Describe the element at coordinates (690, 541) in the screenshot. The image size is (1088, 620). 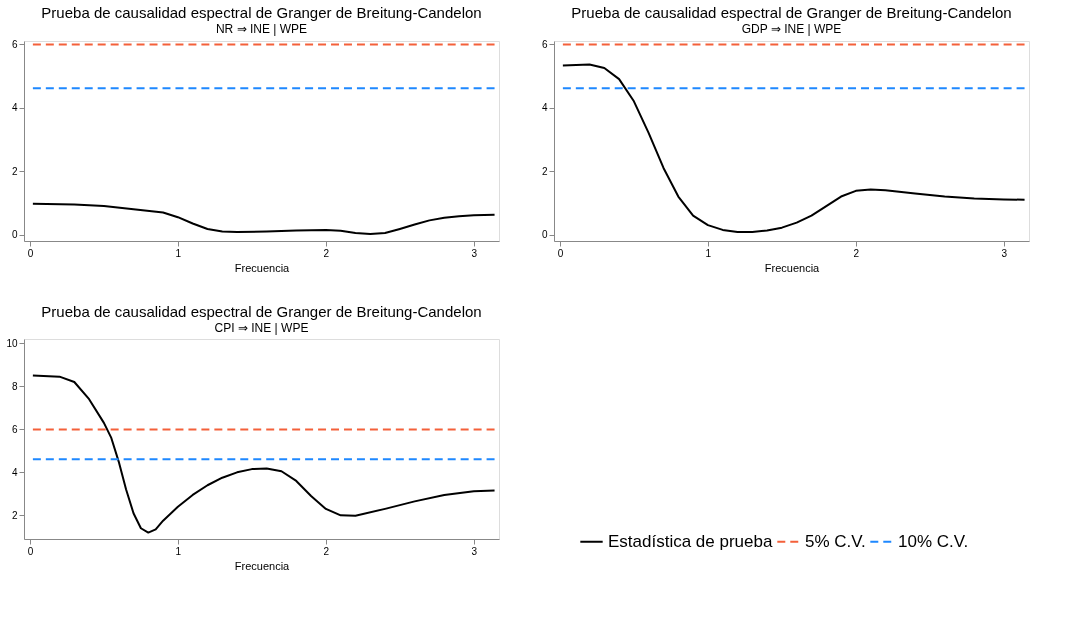
I see `legend-label: Estadística de prueba` at that location.